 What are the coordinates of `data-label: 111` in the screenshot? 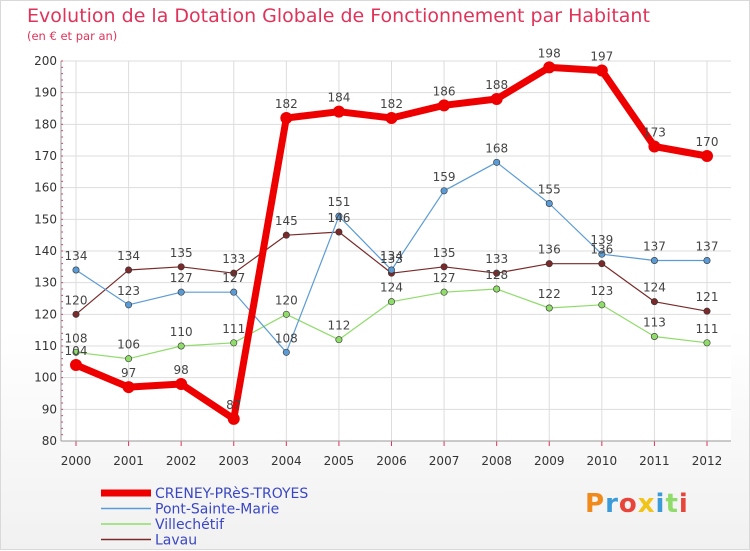 It's located at (233, 329).